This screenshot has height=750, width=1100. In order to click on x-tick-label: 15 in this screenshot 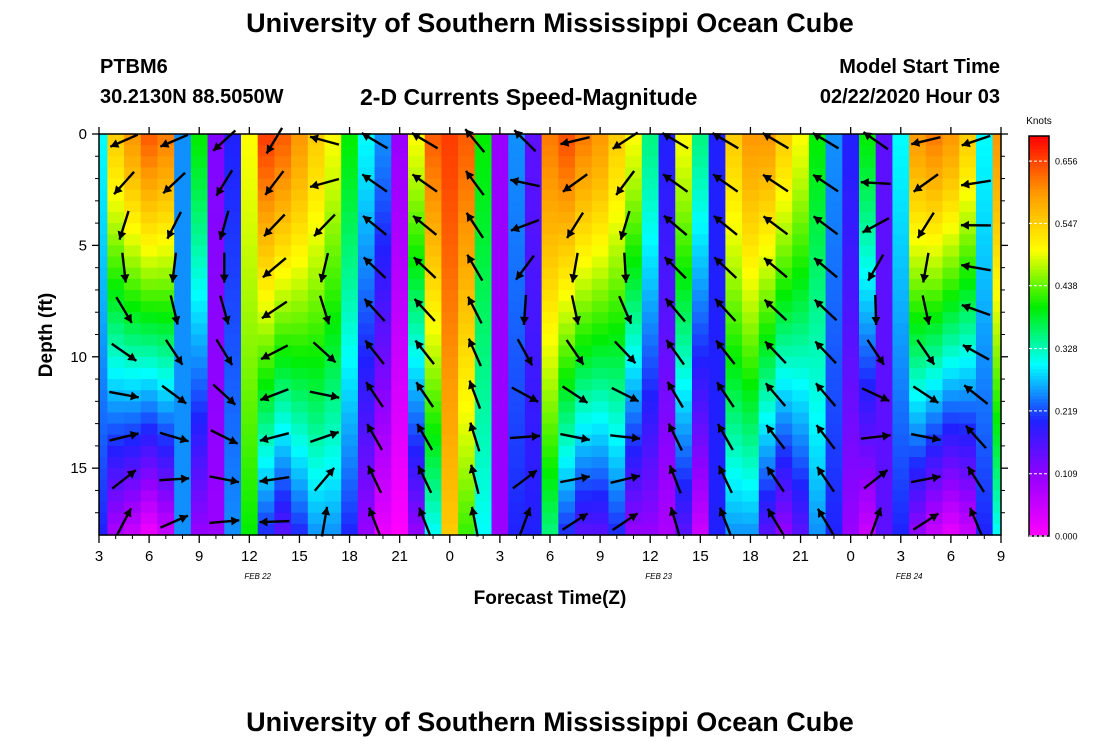, I will do `click(700, 556)`.